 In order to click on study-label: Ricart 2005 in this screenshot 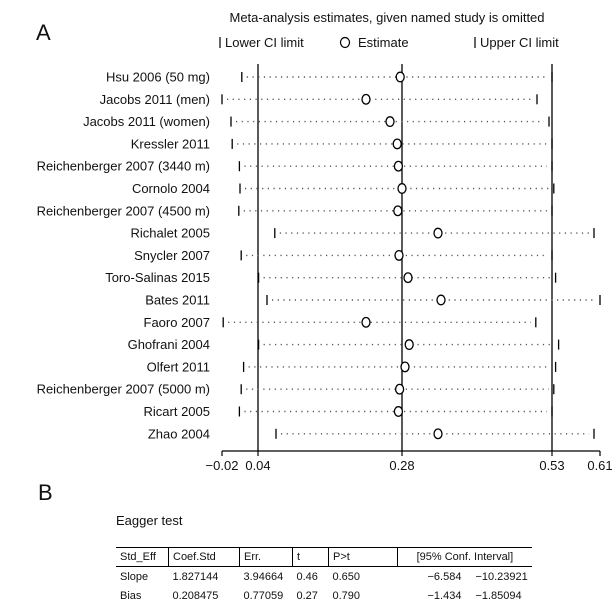, I will do `click(177, 411)`.